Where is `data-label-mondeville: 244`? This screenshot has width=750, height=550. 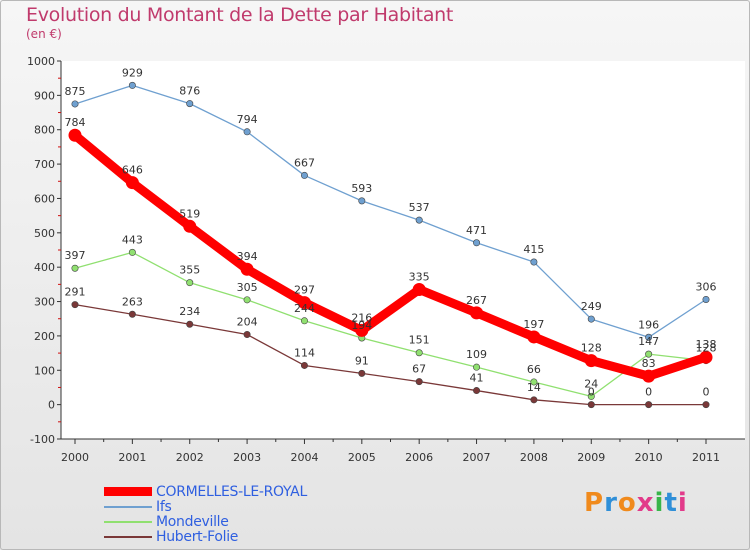
data-label-mondeville: 244 is located at coordinates (304, 308).